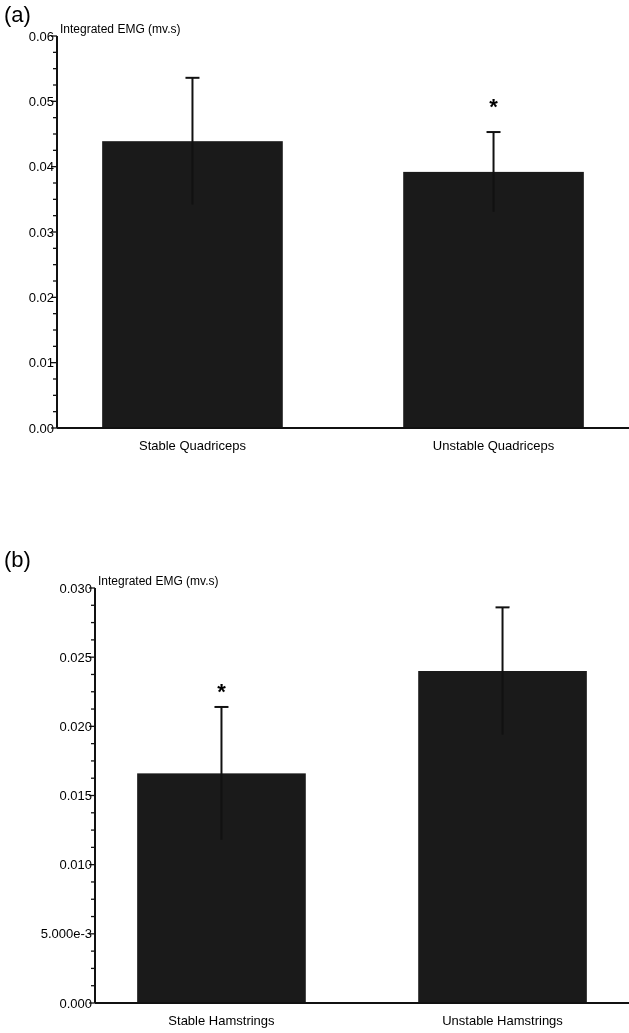  Describe the element at coordinates (41, 297) in the screenshot. I see `y-tick-label: 0.02` at that location.